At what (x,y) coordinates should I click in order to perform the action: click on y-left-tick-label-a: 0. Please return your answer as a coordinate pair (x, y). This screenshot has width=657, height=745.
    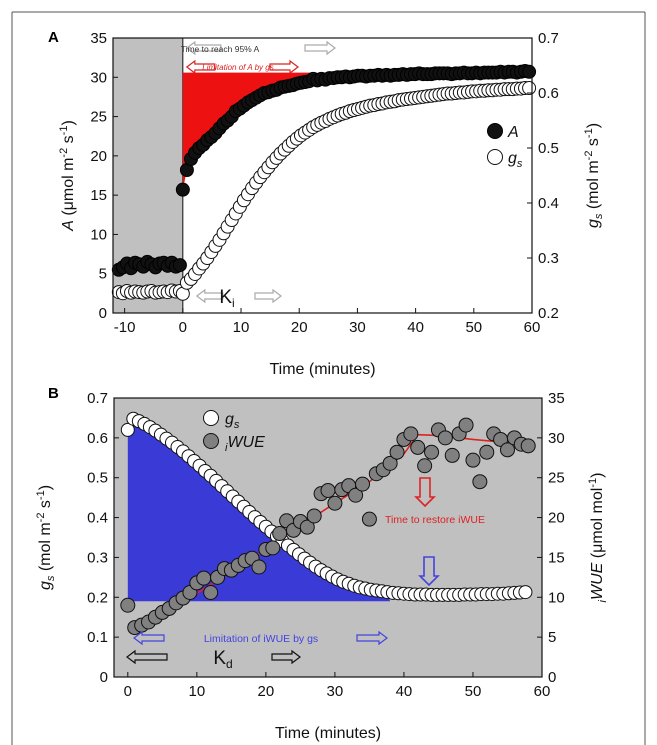
    Looking at the image, I should click on (103, 313).